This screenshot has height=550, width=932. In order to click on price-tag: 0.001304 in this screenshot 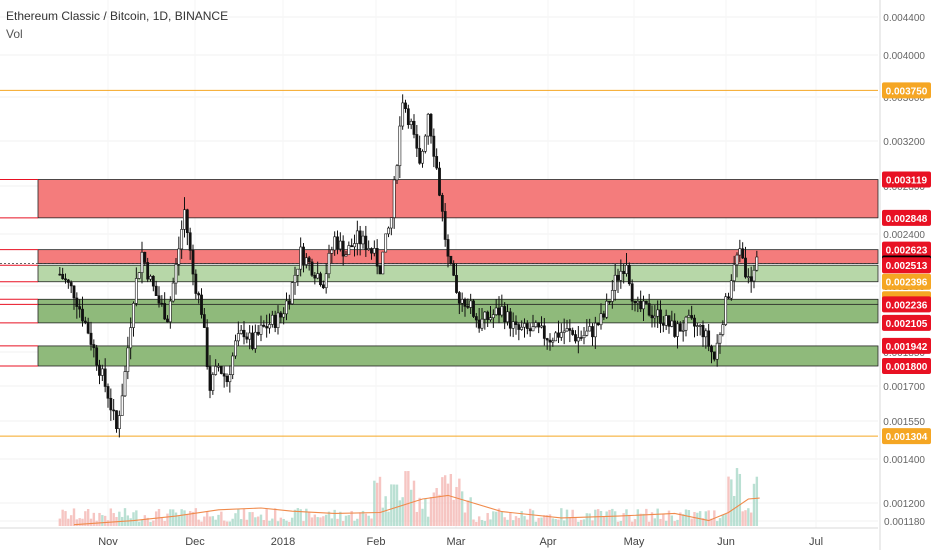, I will do `click(906, 436)`.